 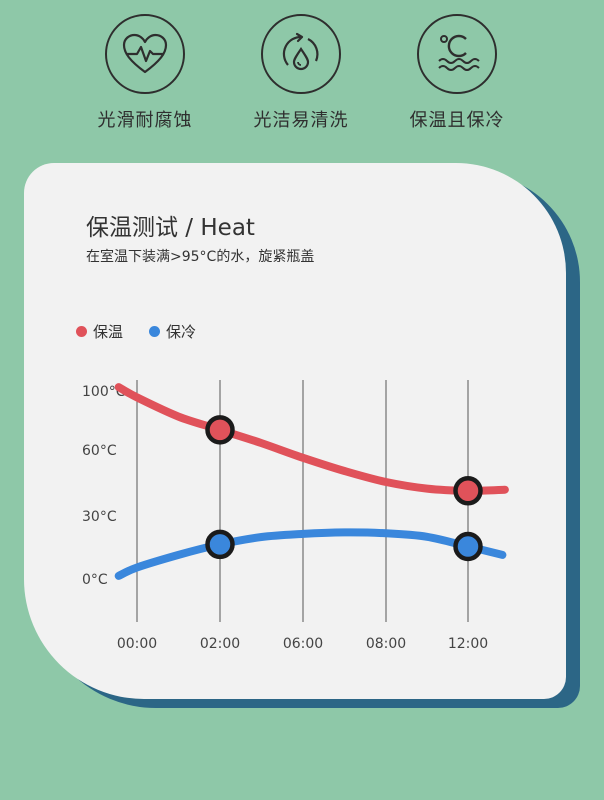 I want to click on chart-subtitle: 在室温下装满>95°C的水，旋紧瓶盖, so click(x=200, y=257).